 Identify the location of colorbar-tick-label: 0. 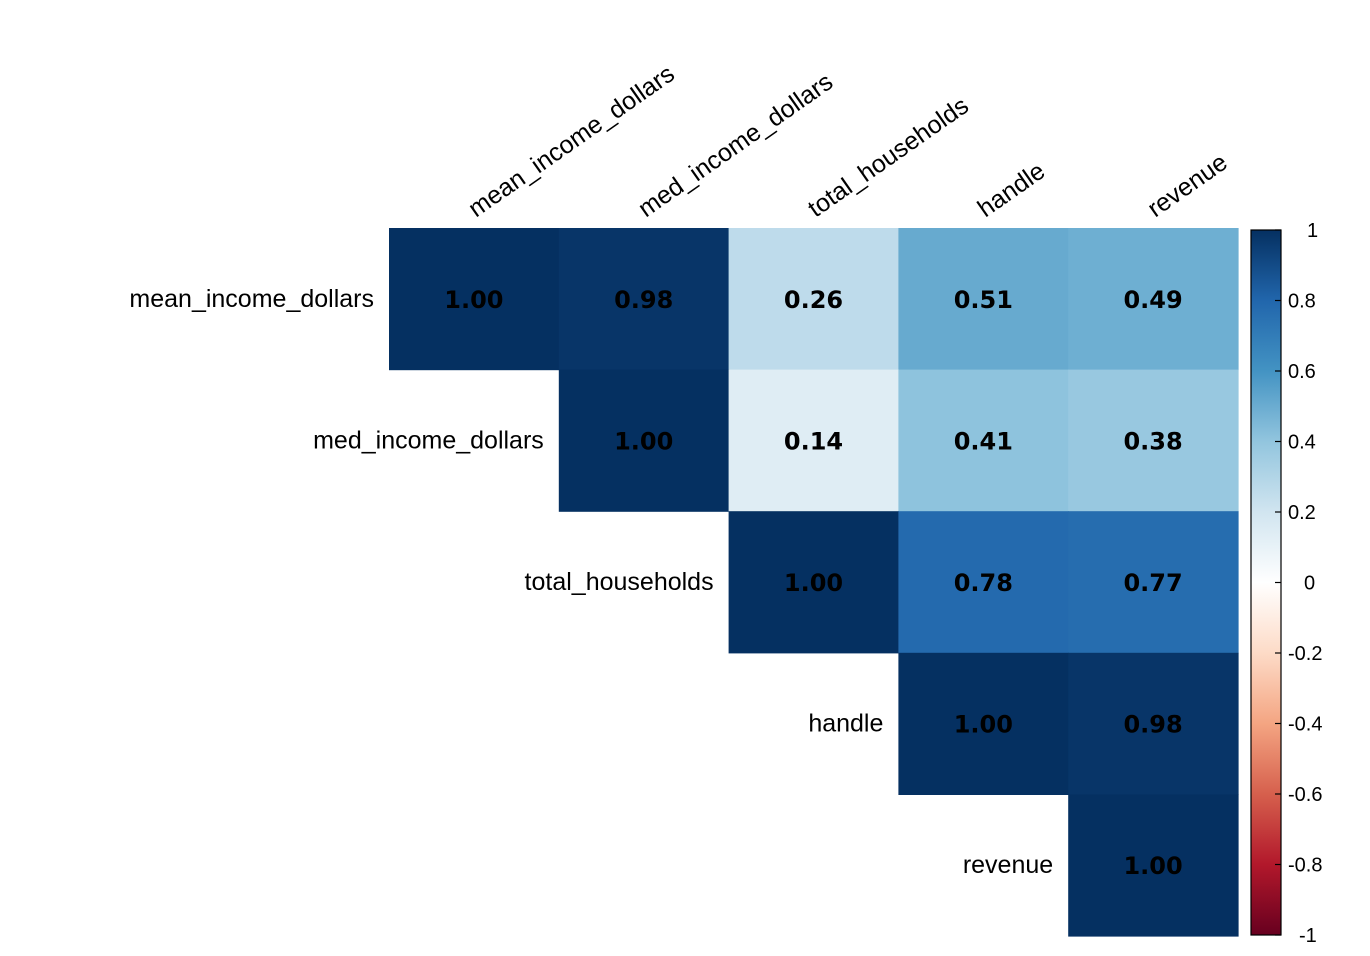
(1309, 584).